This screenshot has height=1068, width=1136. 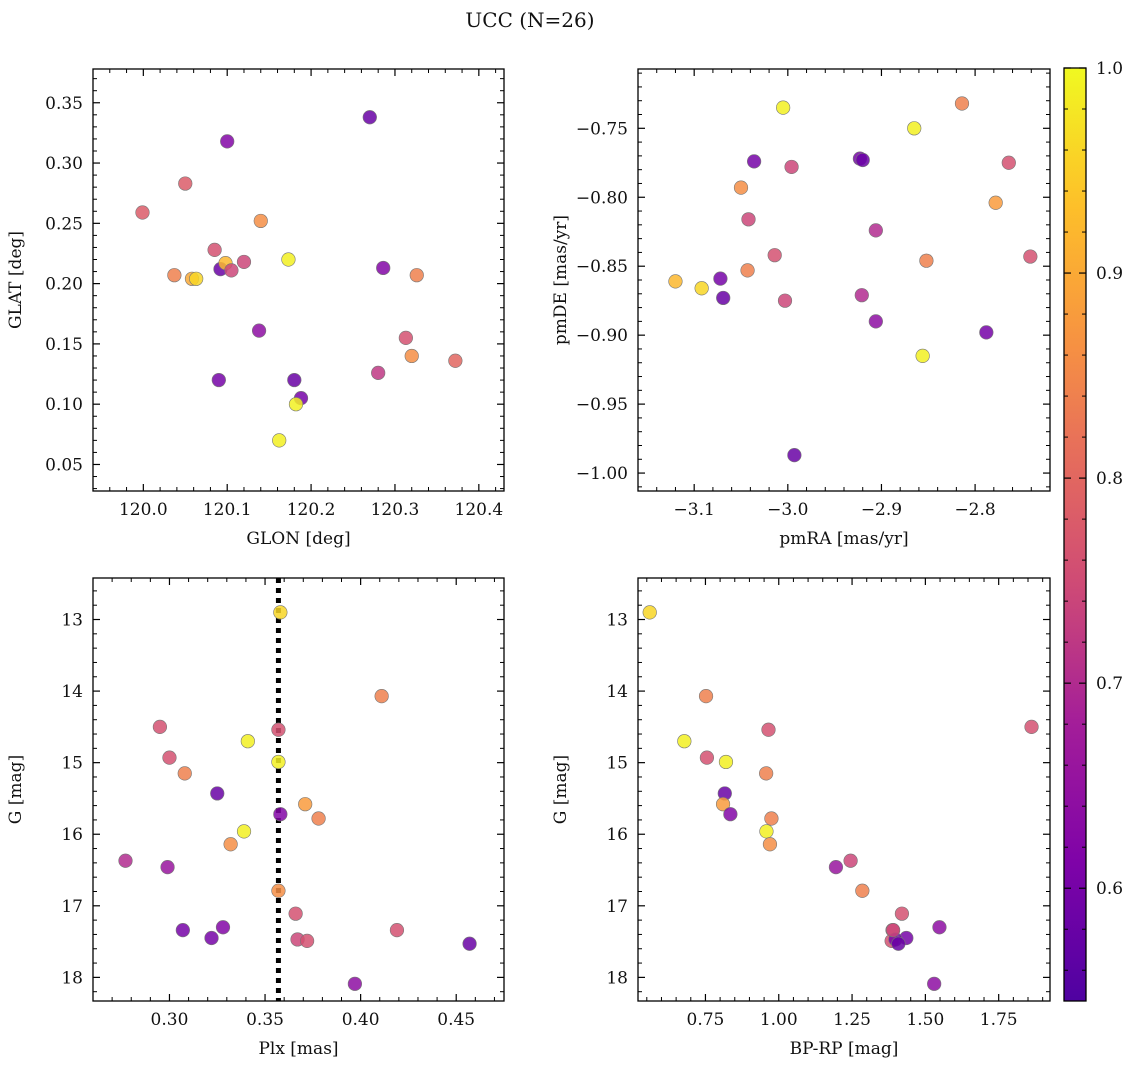 I want to click on x-tick-label: 0.75, so click(x=706, y=1020).